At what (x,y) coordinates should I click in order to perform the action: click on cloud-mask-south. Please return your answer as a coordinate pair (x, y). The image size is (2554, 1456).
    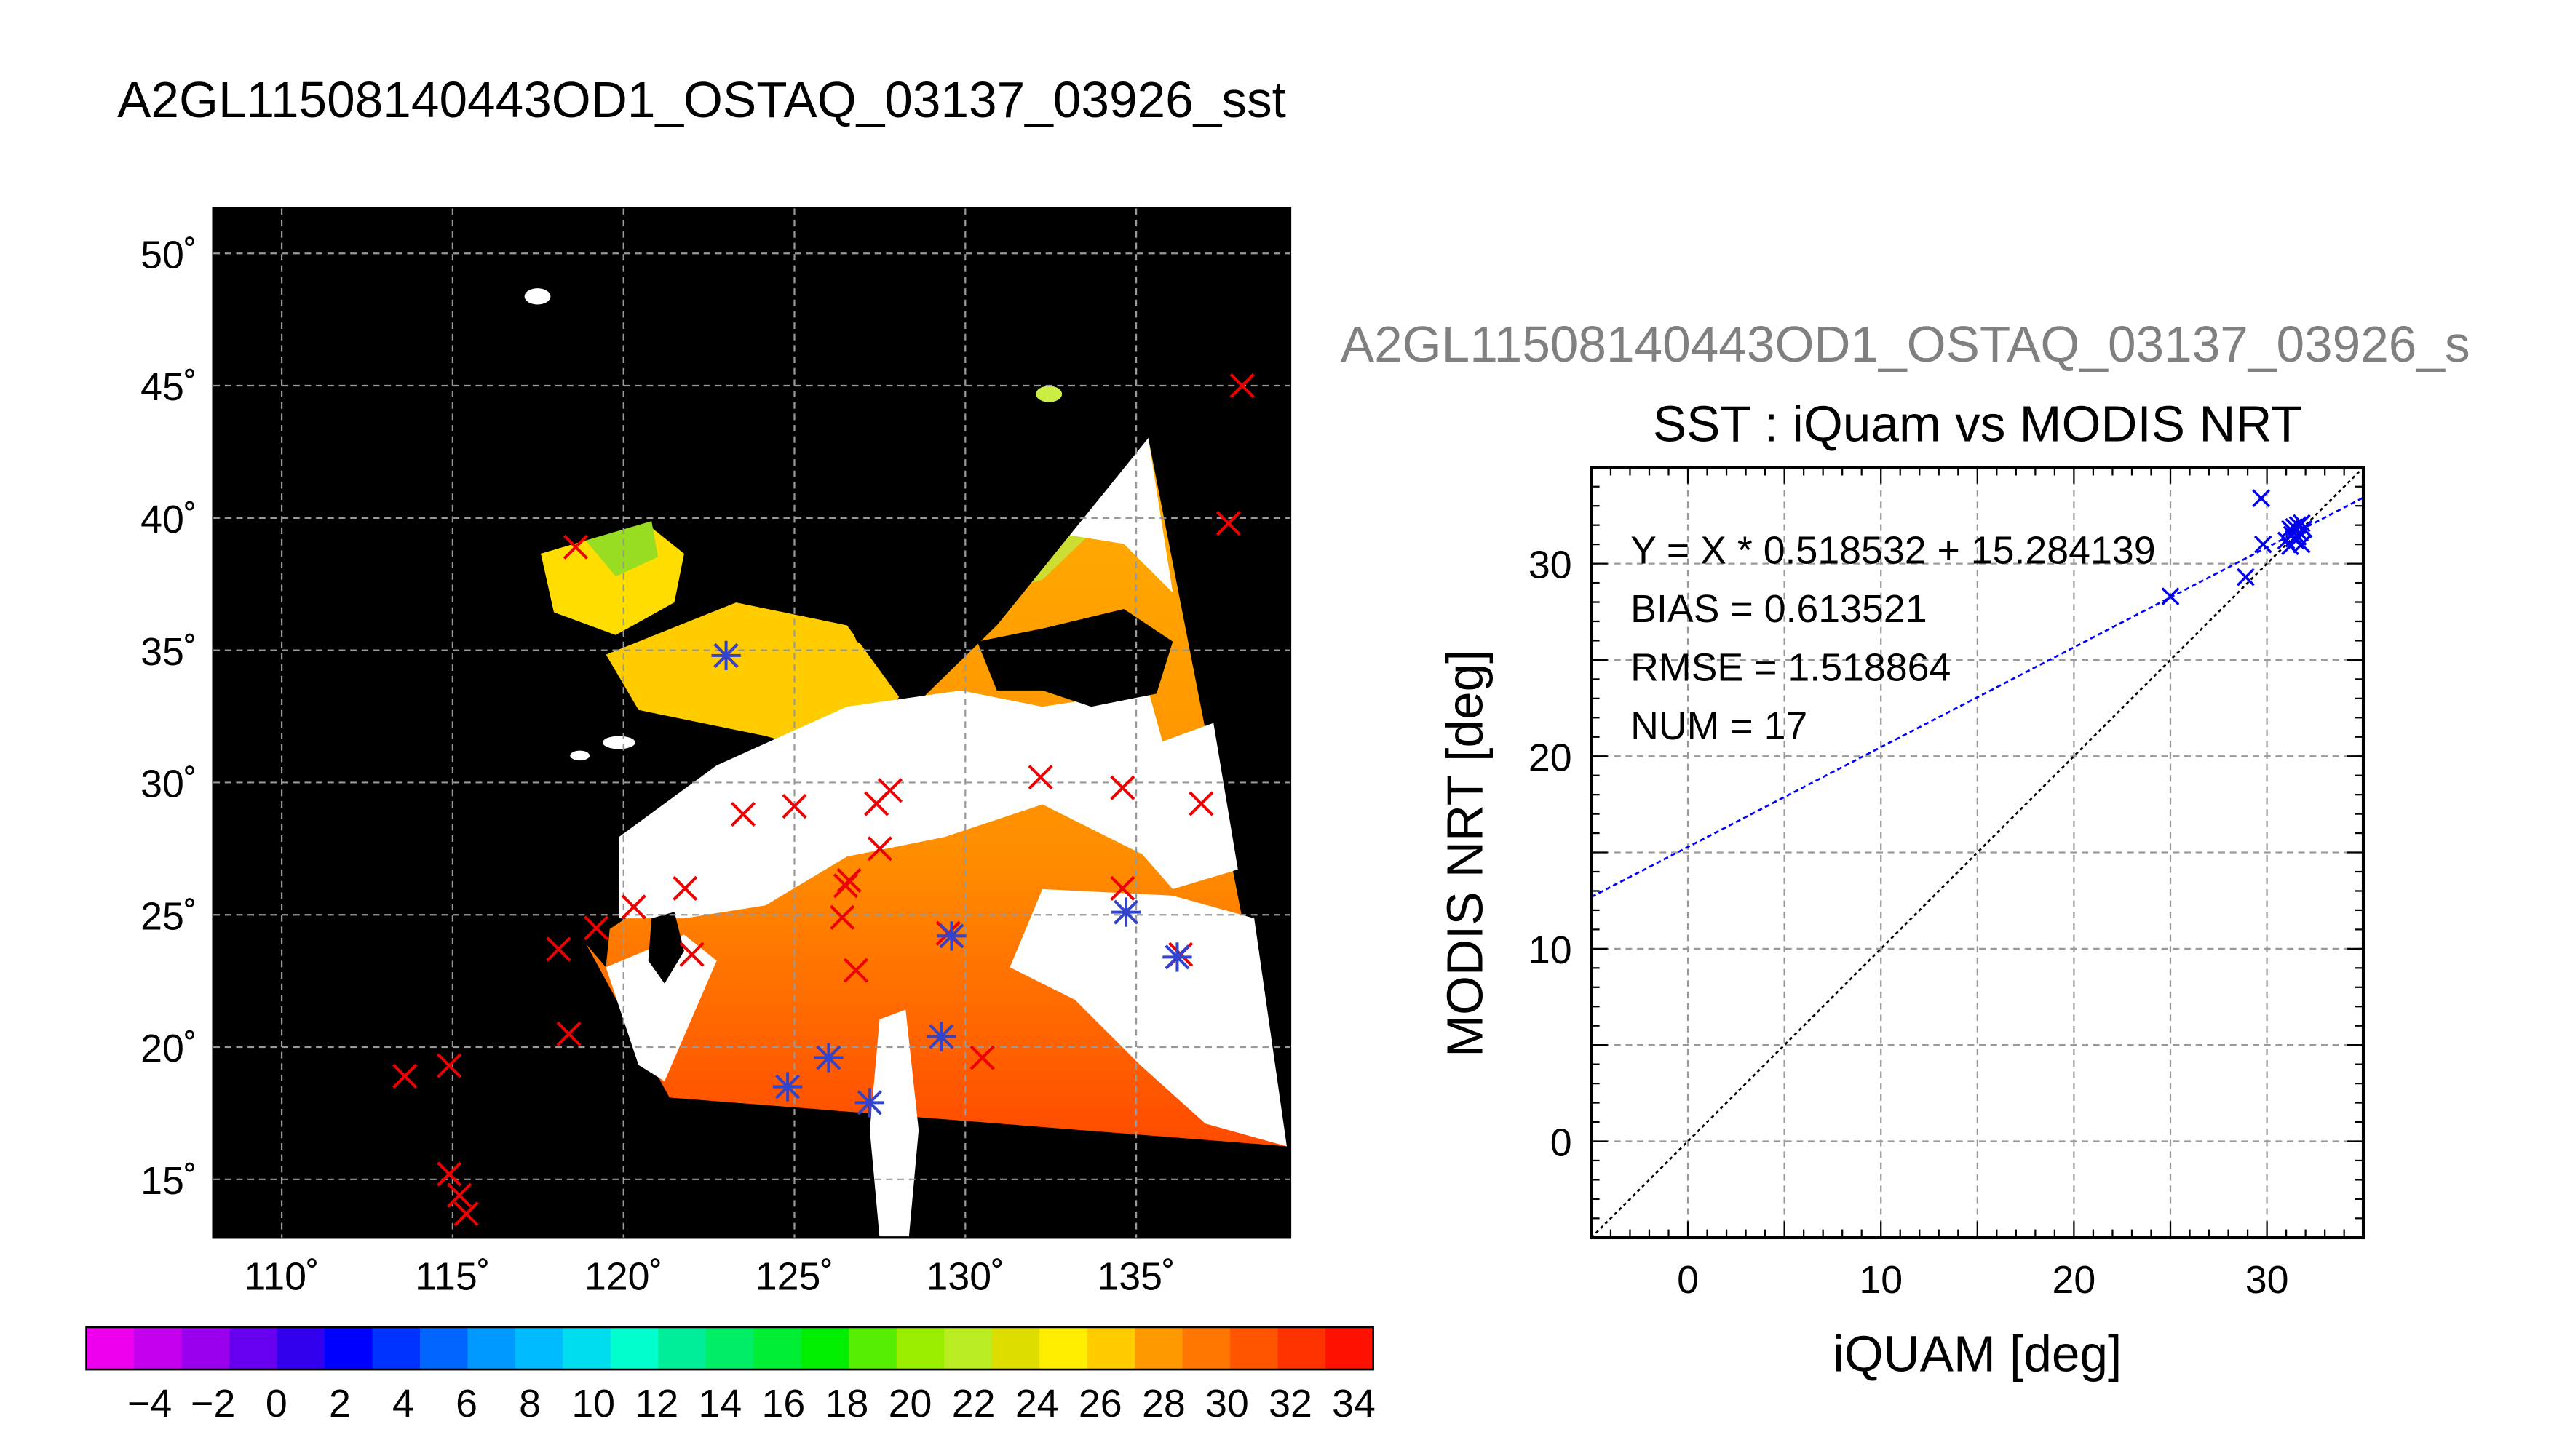
    Looking at the image, I should click on (1148, 1017).